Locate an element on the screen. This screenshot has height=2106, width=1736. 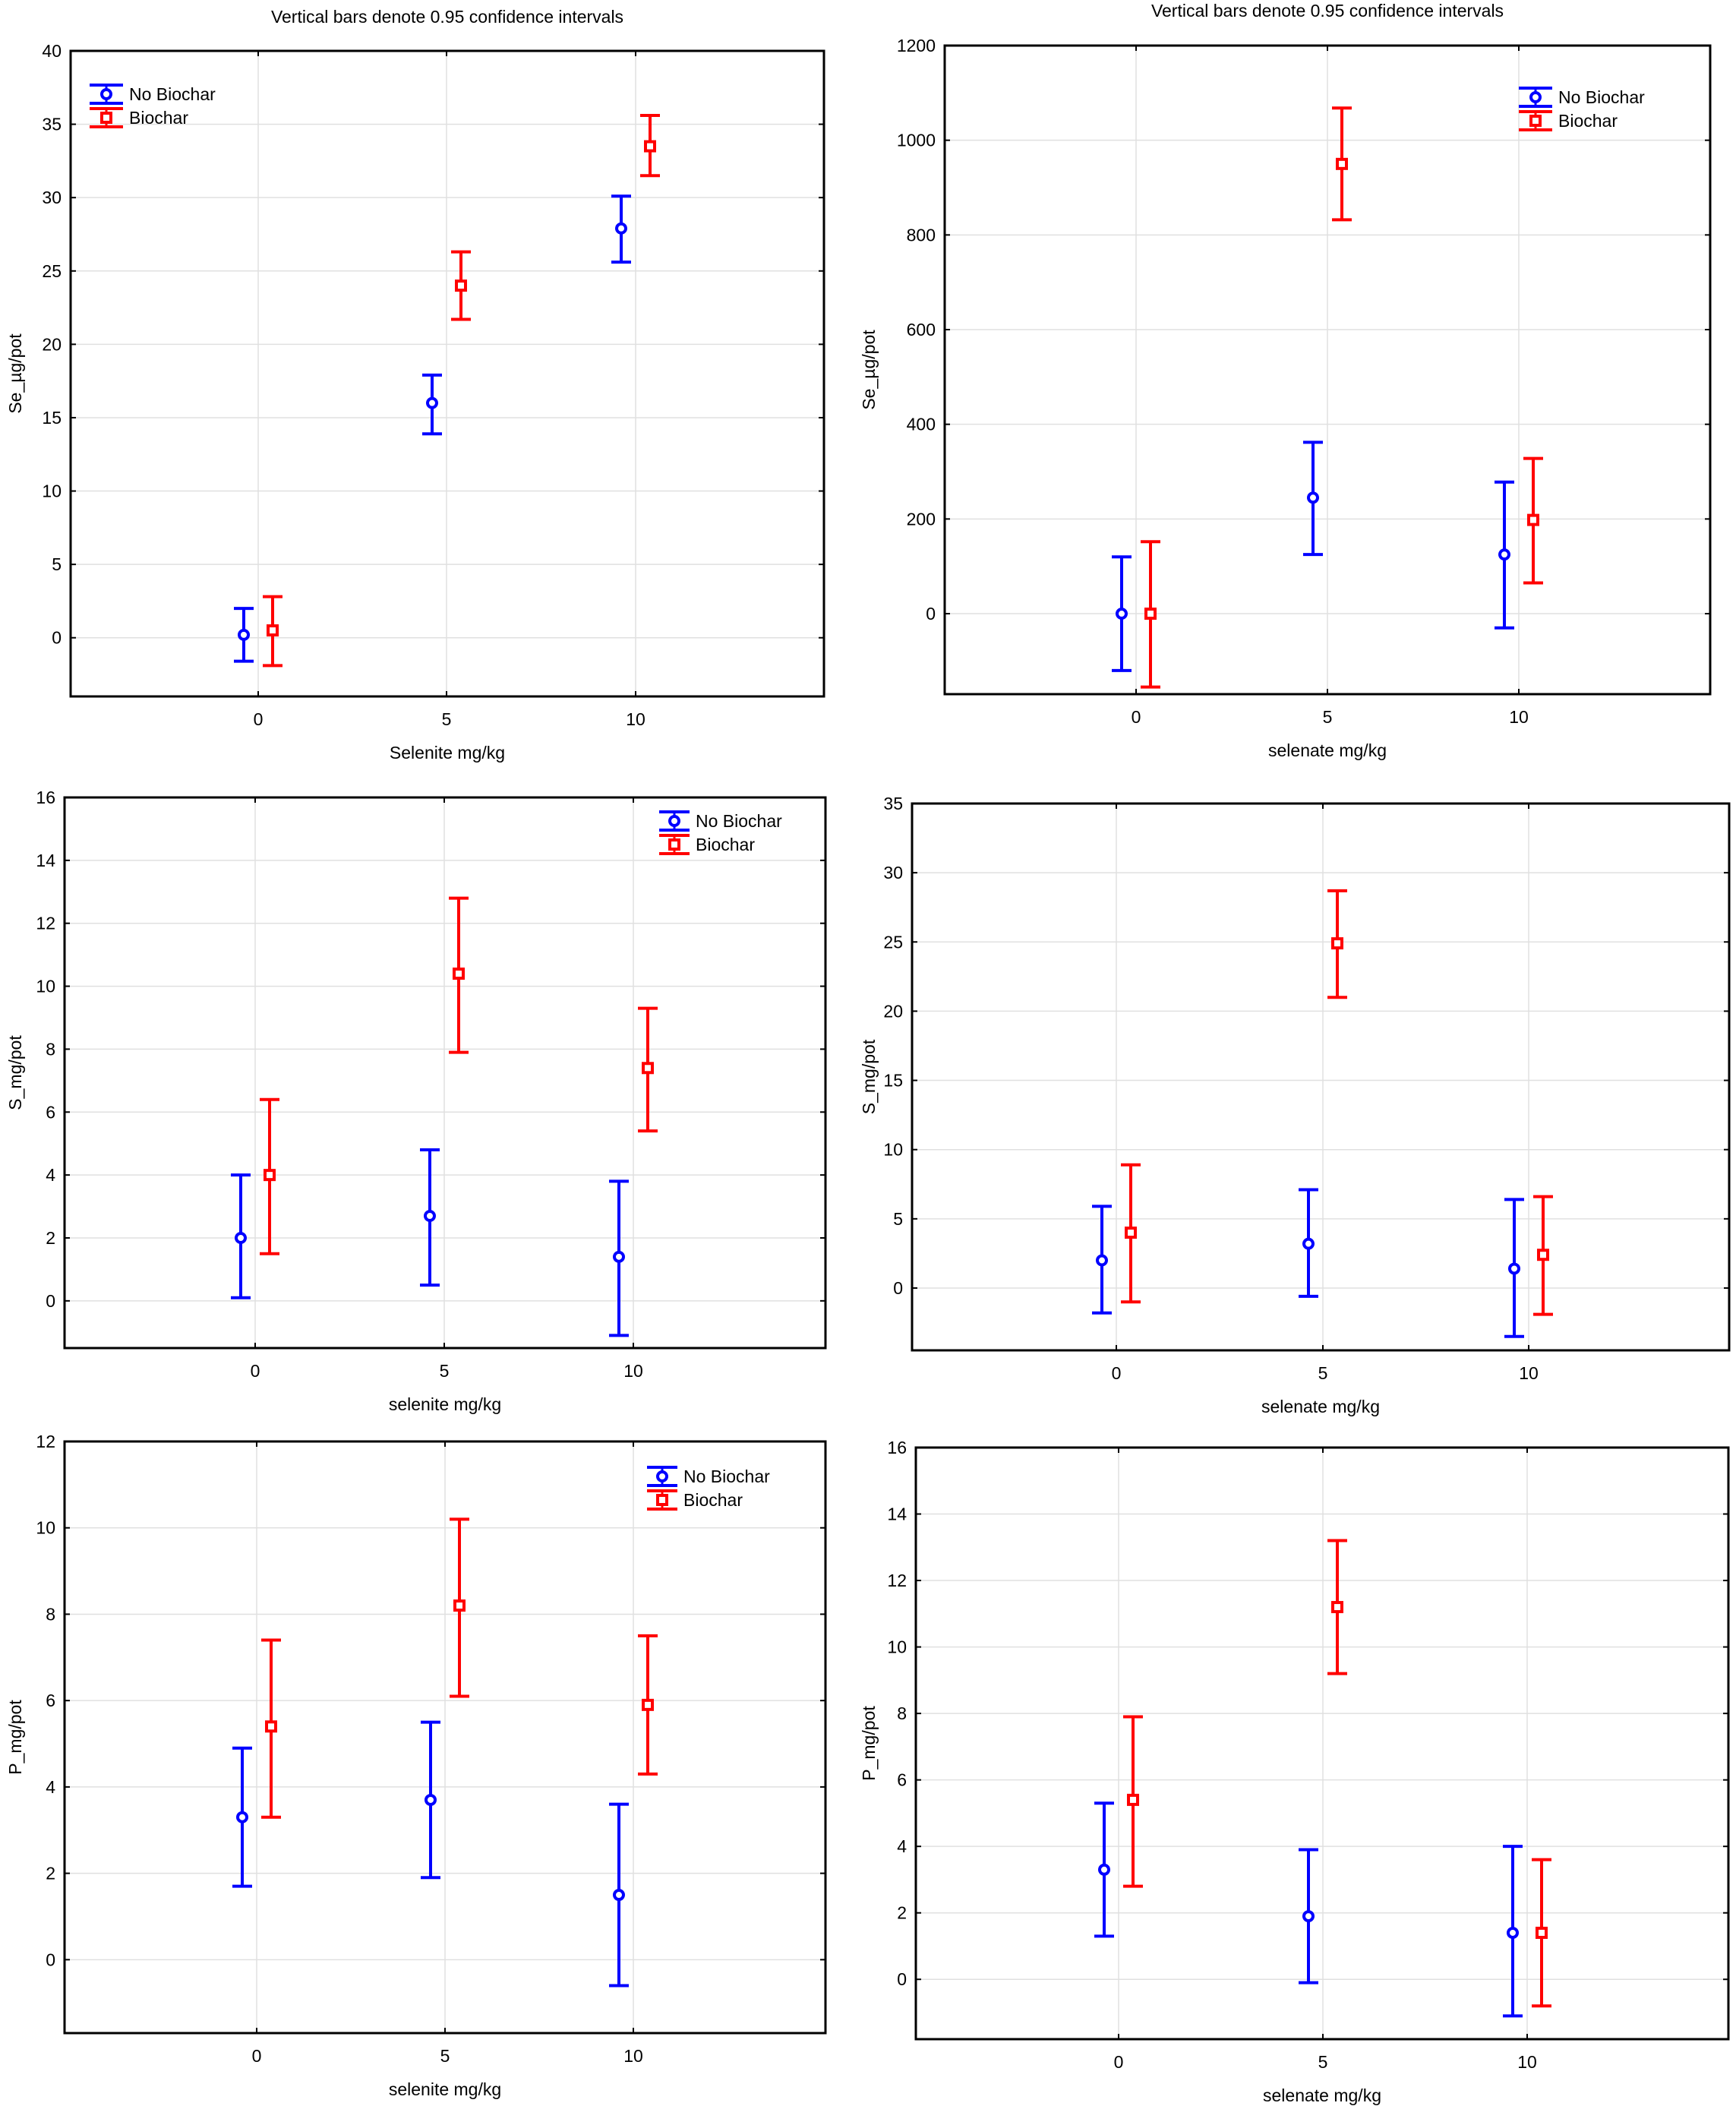
y-tick-label: 600 is located at coordinates (921, 330).